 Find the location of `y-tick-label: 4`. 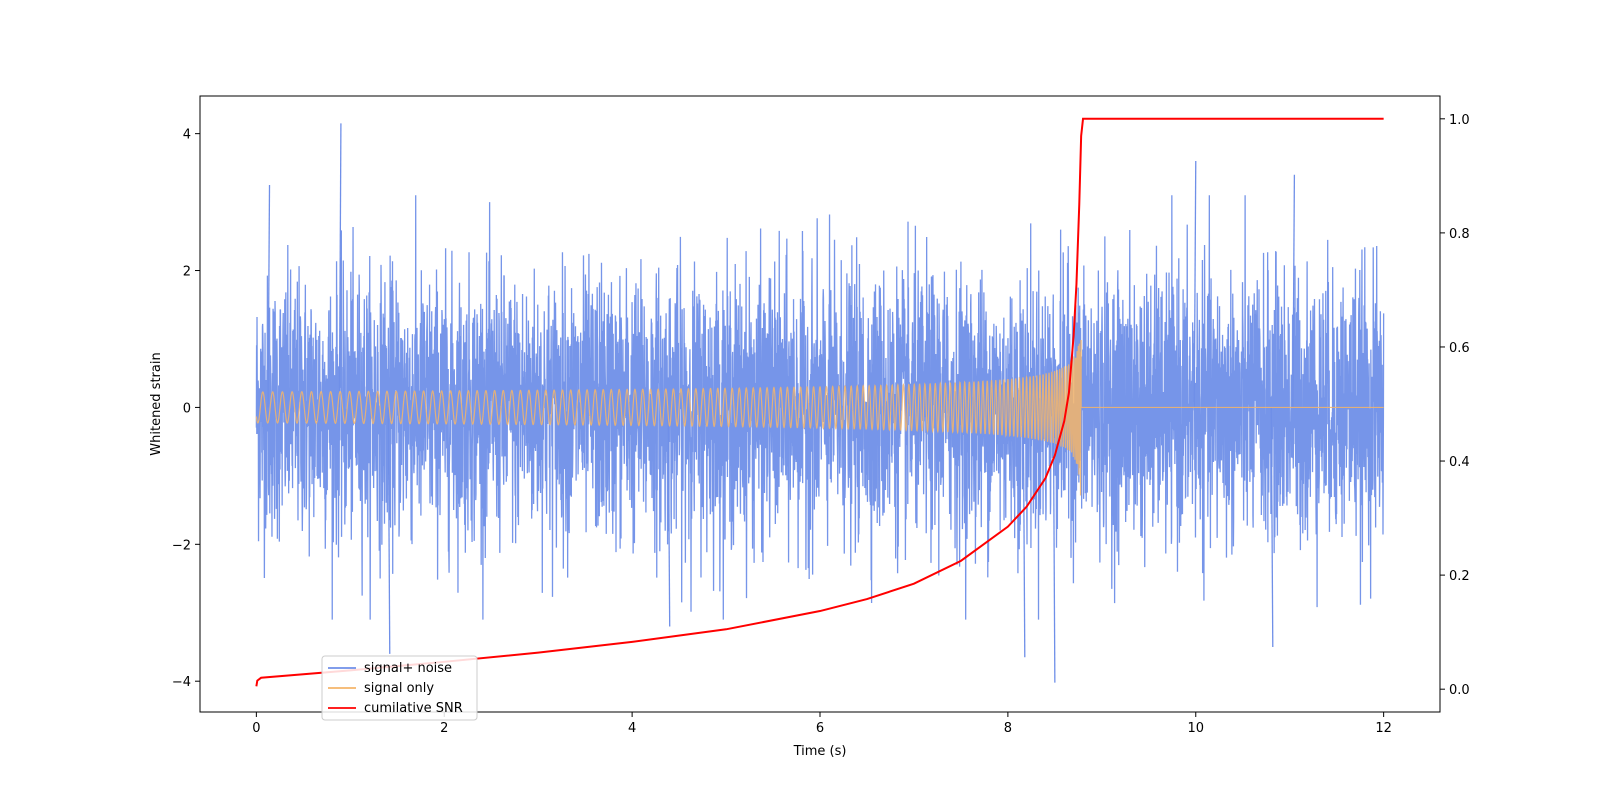

y-tick-label: 4 is located at coordinates (187, 135).